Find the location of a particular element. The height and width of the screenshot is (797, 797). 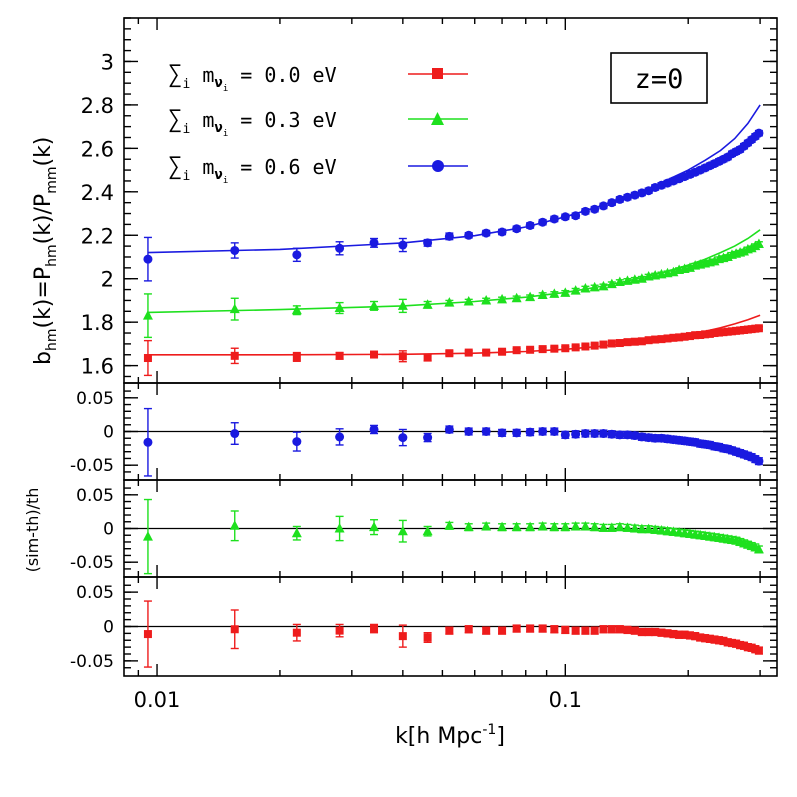

x-tick-label: 0.1 is located at coordinates (565, 700).